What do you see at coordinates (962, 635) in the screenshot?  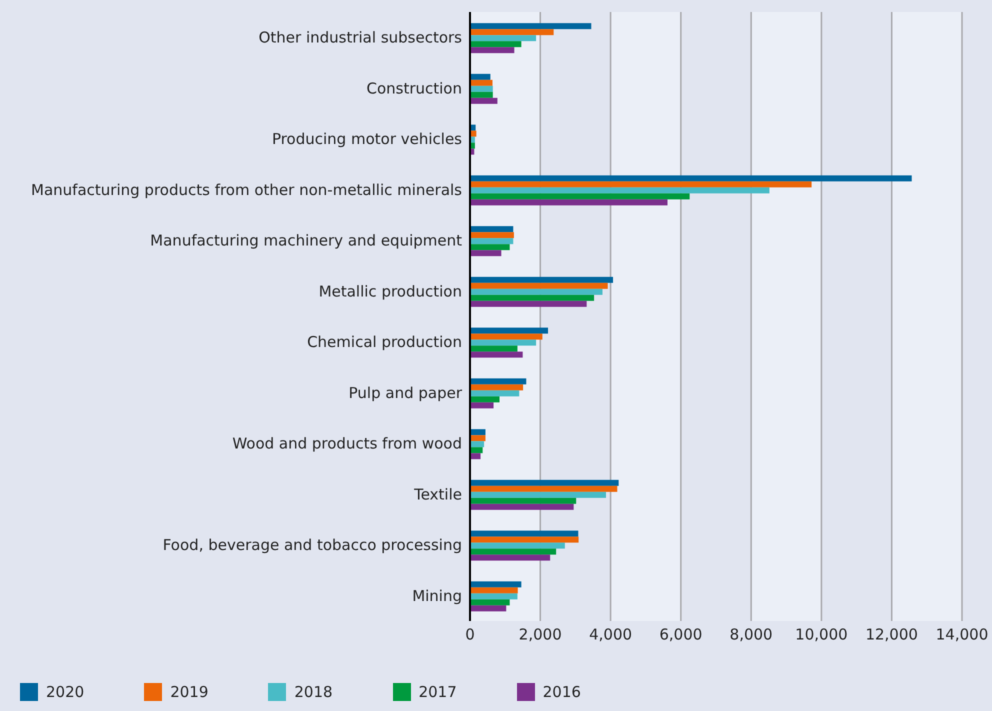 I see `x-tick-label: 14,000` at bounding box center [962, 635].